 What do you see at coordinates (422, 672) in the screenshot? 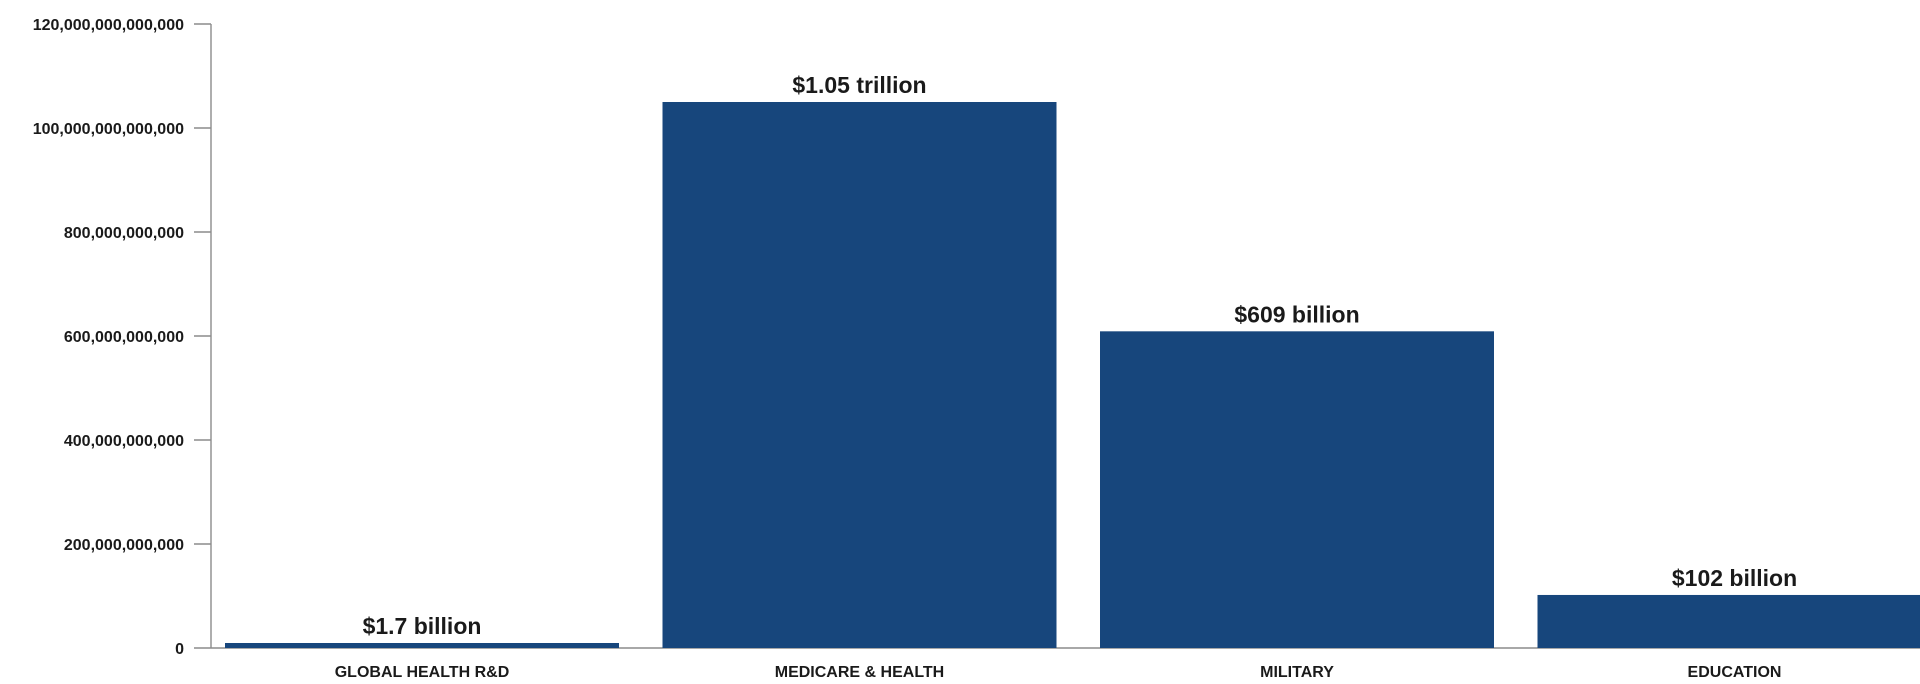
I see `x-category-label: GLOBAL HEALTH R&D` at bounding box center [422, 672].